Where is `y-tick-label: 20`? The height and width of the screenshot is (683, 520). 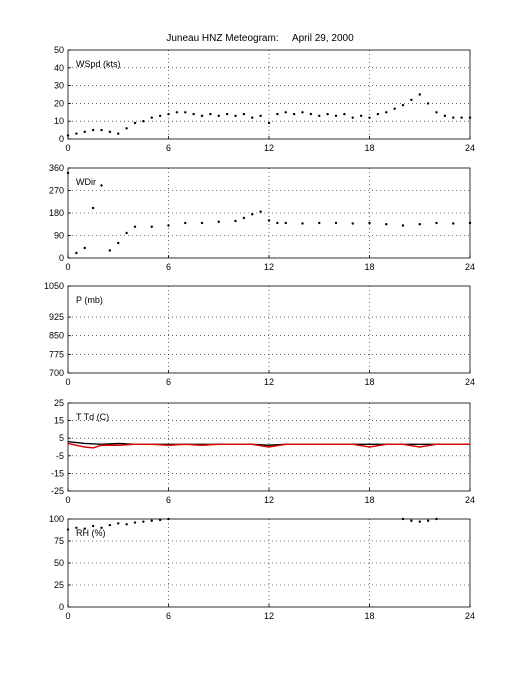 y-tick-label: 20 is located at coordinates (59, 103).